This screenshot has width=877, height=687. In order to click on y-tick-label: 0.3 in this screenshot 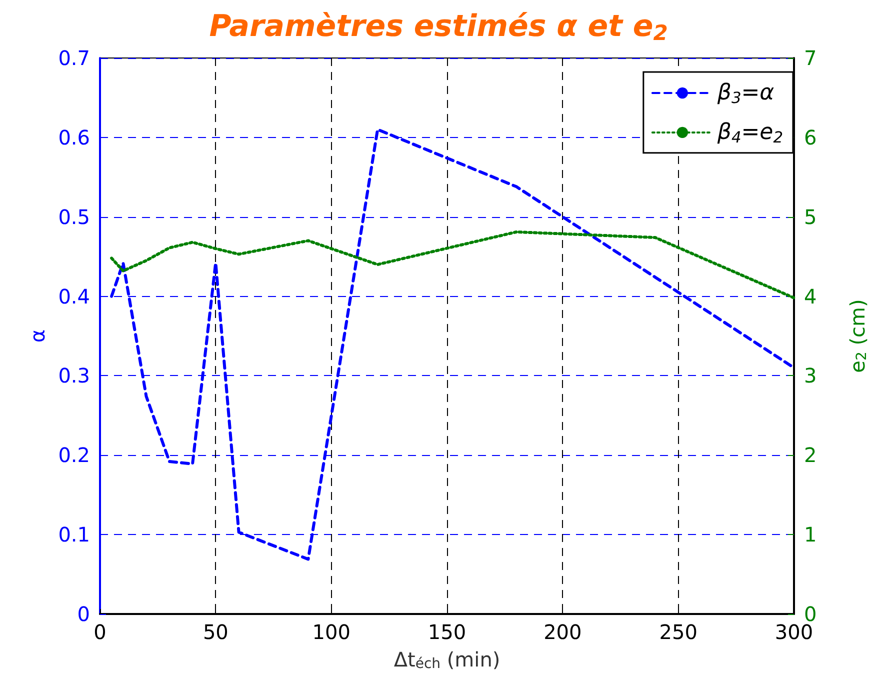, I will do `click(74, 376)`.